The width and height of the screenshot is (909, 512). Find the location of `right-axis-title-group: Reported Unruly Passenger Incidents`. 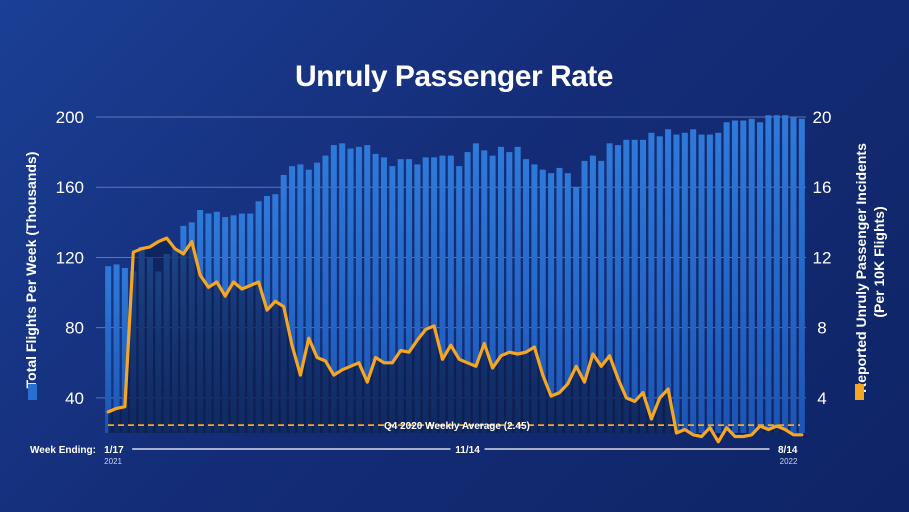

right-axis-title-group: Reported Unruly Passenger Incidents is located at coordinates (861, 268).